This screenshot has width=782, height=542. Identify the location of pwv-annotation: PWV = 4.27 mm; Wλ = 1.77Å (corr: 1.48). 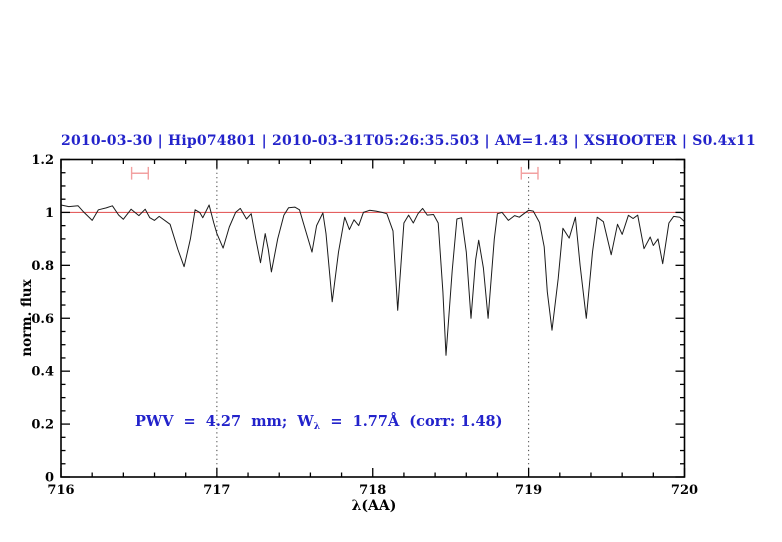
(319, 422).